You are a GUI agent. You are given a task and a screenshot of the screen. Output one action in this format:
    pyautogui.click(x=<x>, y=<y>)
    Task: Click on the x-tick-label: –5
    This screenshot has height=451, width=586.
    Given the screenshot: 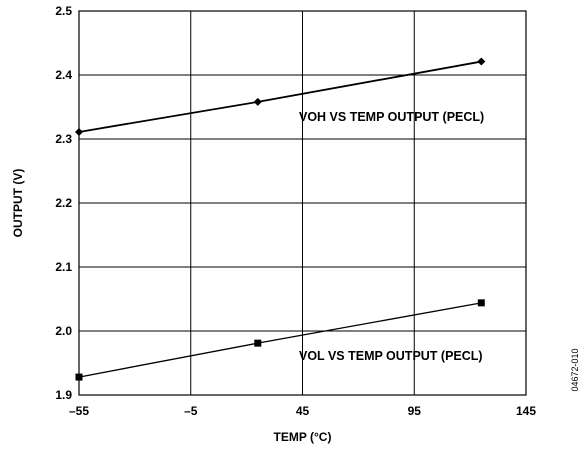 What is the action you would take?
    pyautogui.click(x=191, y=411)
    